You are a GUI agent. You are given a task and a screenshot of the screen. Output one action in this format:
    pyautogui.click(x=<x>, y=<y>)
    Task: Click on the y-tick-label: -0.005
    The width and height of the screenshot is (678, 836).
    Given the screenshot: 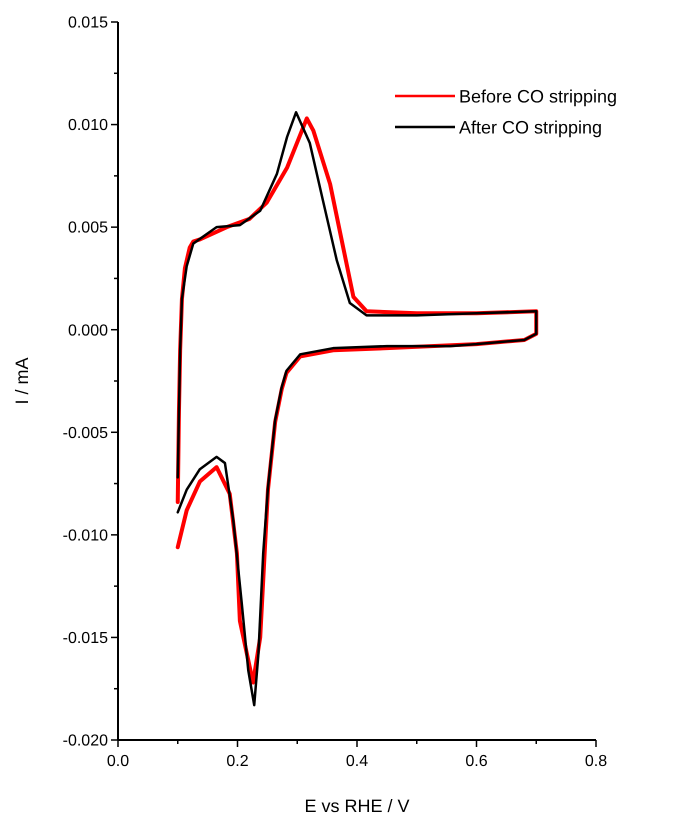 What is the action you would take?
    pyautogui.click(x=85, y=433)
    